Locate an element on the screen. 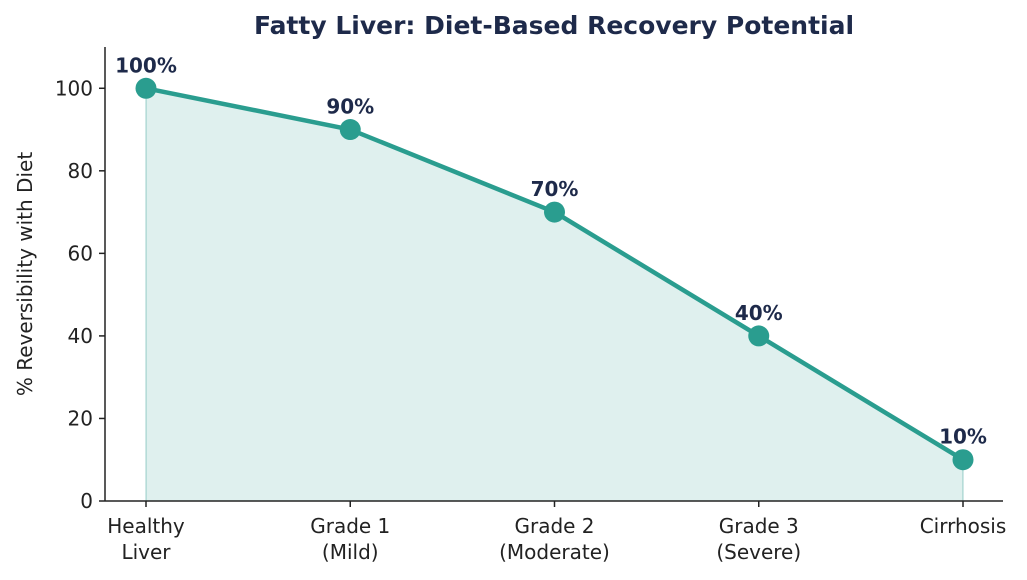 This screenshot has width=1027, height=580. data-label: 10% is located at coordinates (963, 437).